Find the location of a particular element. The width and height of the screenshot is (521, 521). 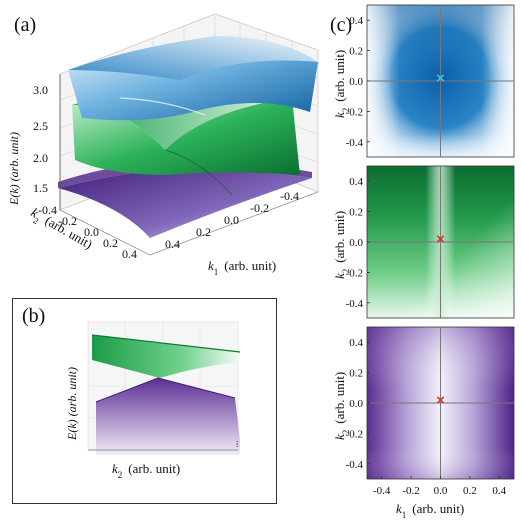

k2-tick-label: -0.4 is located at coordinates (47, 210).